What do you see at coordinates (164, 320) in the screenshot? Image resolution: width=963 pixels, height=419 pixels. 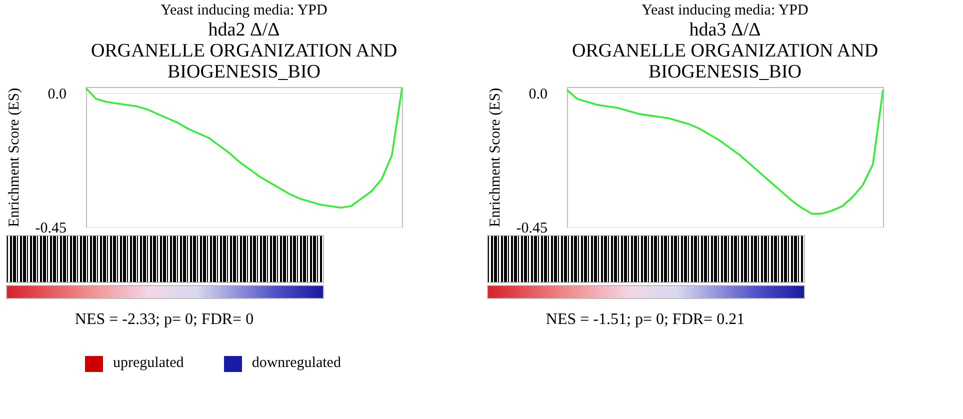 I see `text: NES = -2.33; p= 0; FDR= 0` at bounding box center [164, 320].